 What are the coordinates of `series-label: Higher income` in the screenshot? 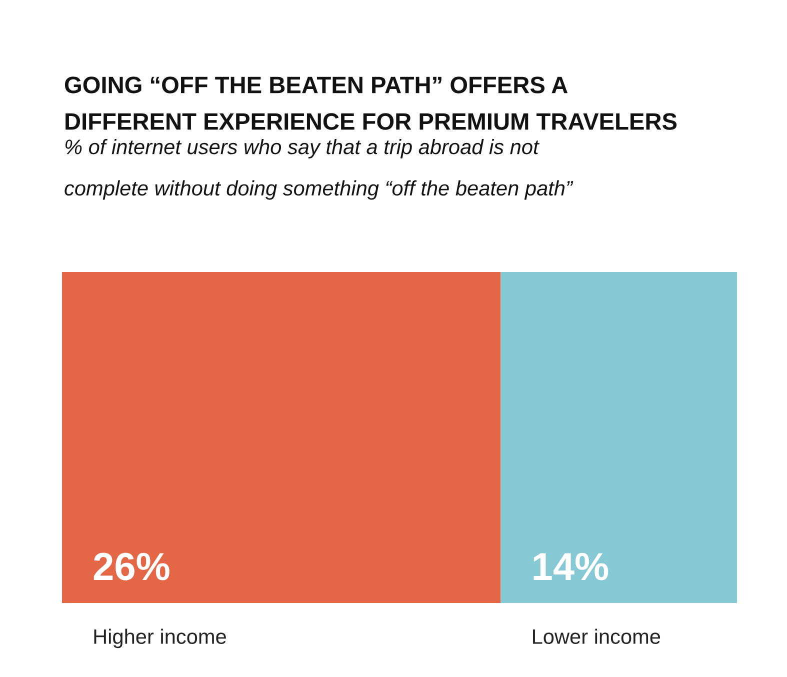 It's located at (160, 638).